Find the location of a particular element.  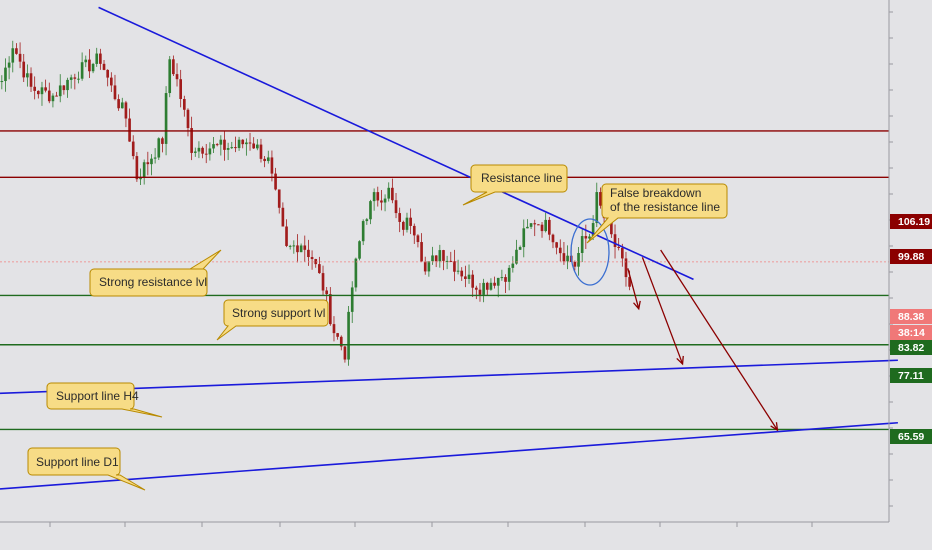

price-label-65: 65.59 is located at coordinates (911, 436).